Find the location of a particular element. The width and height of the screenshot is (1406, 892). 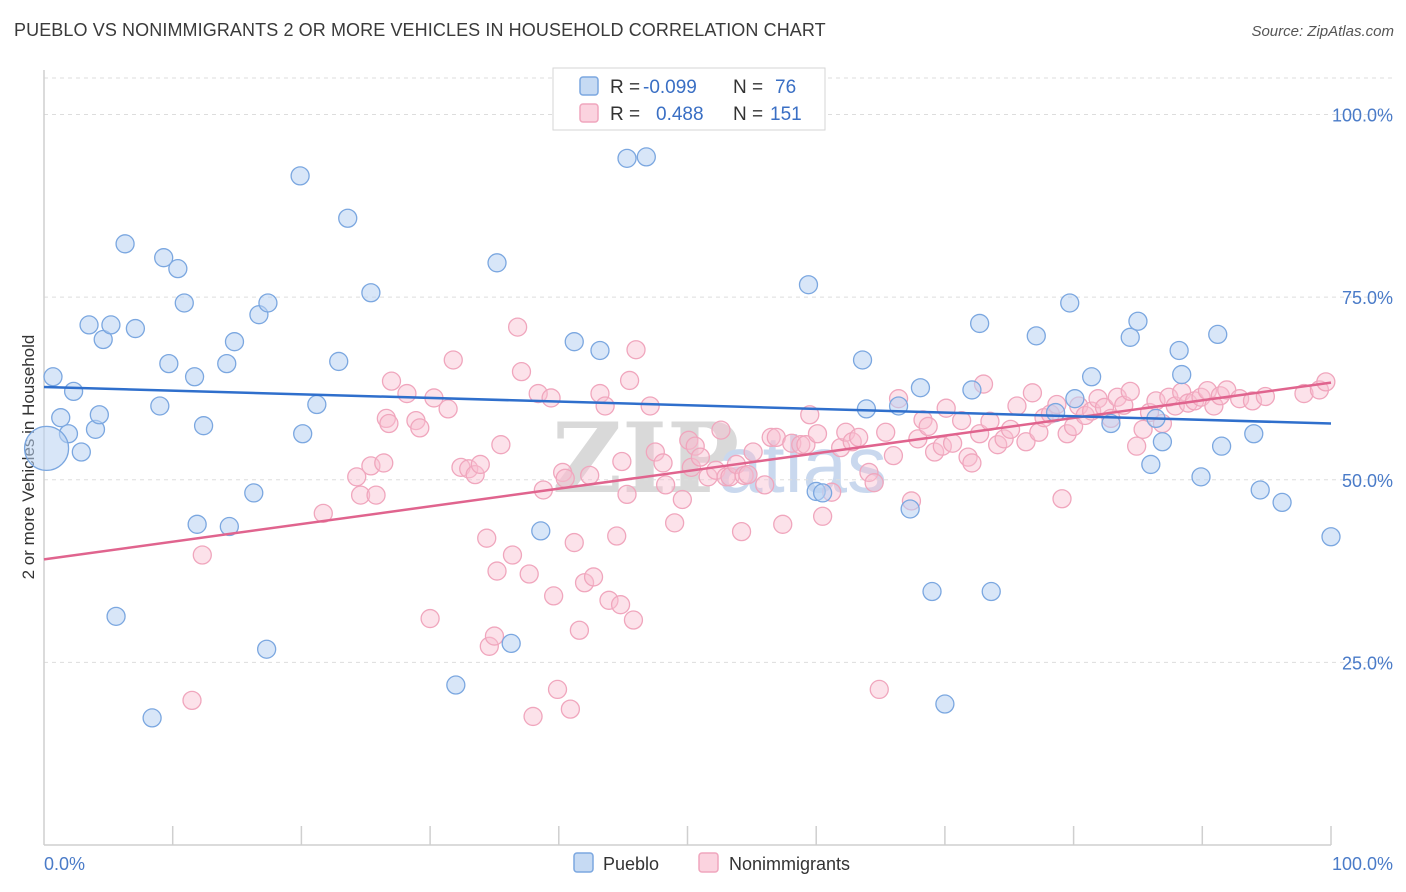

y-tick-label: 100.0% is located at coordinates (1362, 116).